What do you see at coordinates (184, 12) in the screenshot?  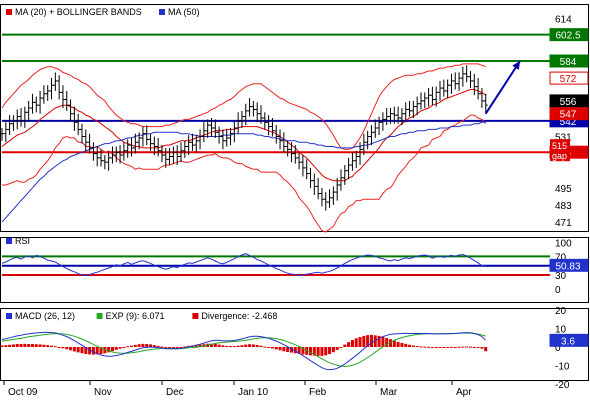 I see `price-legend-label-1: MA (50)` at bounding box center [184, 12].